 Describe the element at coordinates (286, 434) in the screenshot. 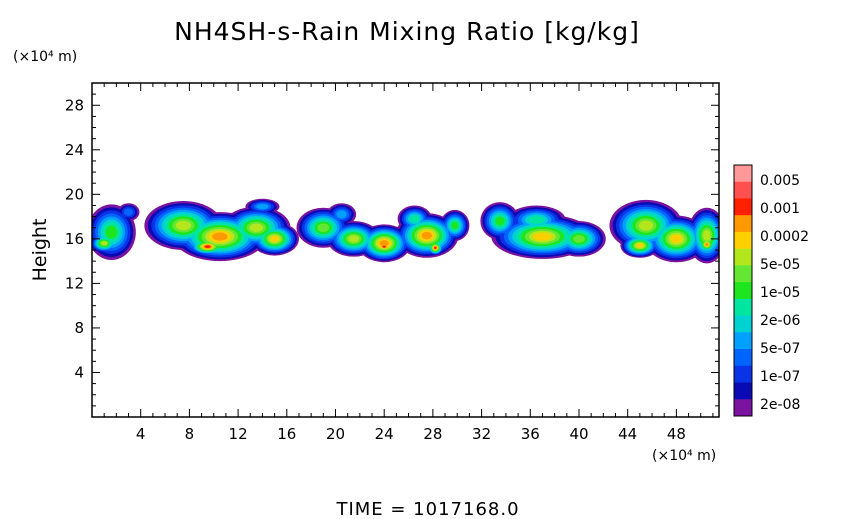

I see `x-tick-label: 16` at that location.